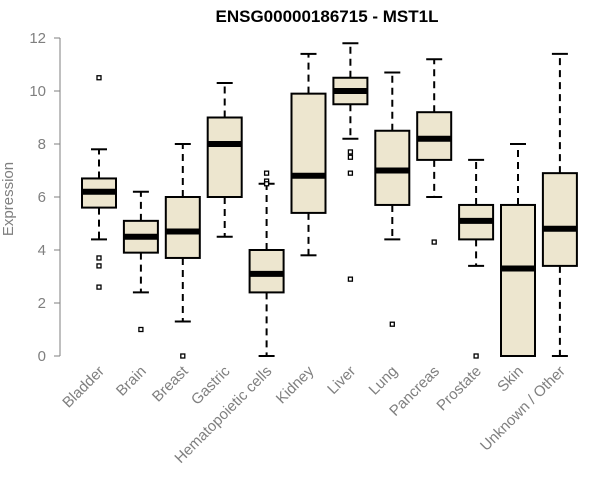 Image resolution: width=600 pixels, height=500 pixels. What do you see at coordinates (476, 258) in the screenshot?
I see `box-prostate` at bounding box center [476, 258].